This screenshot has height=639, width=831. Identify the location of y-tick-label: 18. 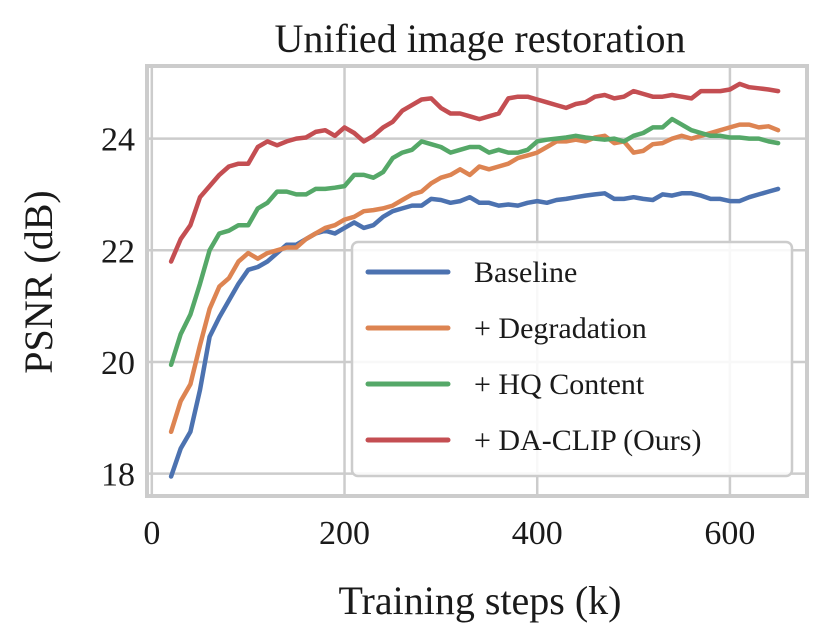
(118, 475).